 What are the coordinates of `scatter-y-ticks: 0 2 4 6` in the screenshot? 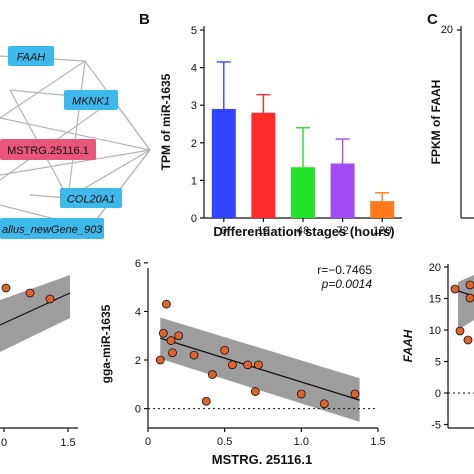 It's located at (141, 337).